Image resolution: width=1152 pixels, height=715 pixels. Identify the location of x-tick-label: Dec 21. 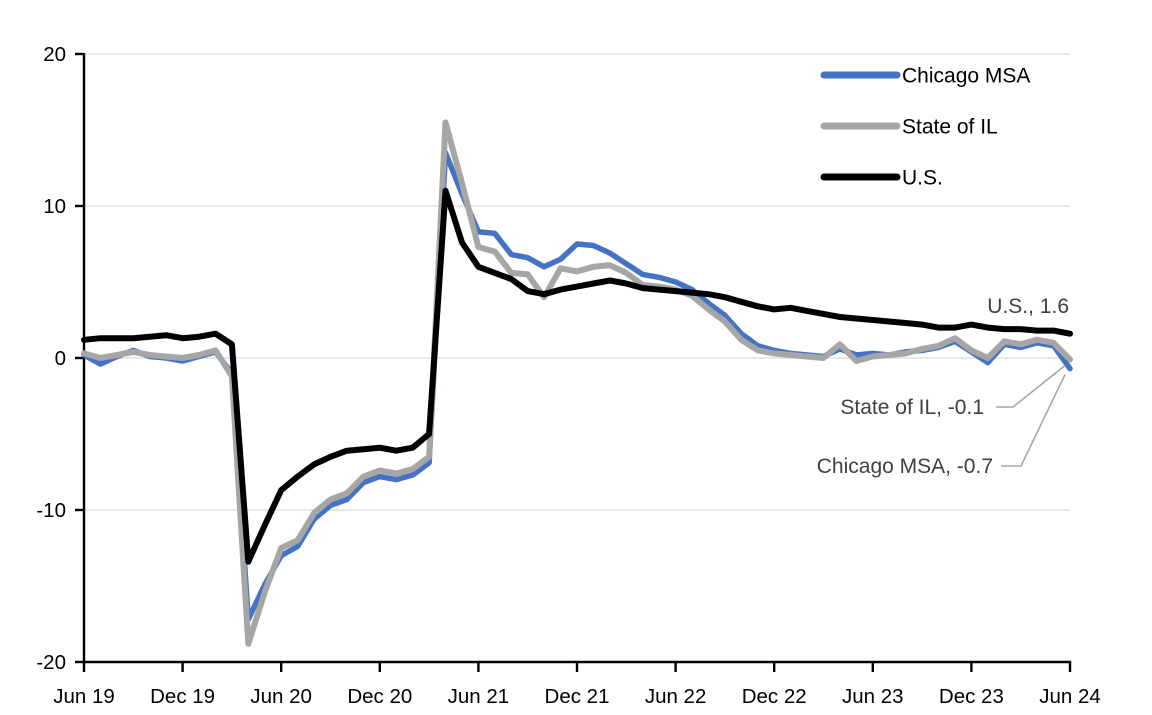
(577, 696).